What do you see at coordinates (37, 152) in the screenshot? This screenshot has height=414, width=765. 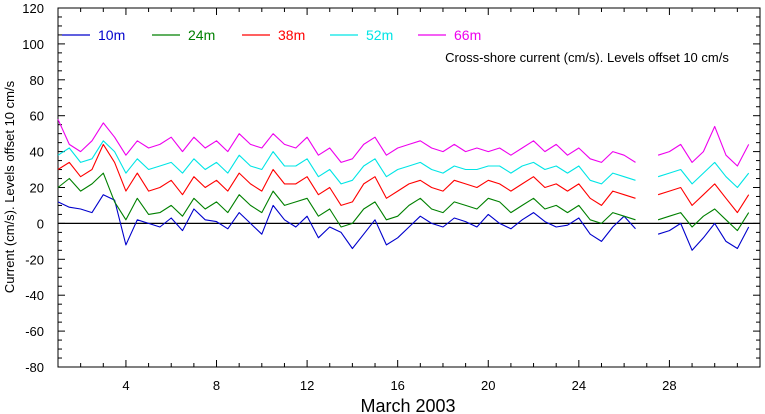 I see `y-tick-label: 40` at bounding box center [37, 152].